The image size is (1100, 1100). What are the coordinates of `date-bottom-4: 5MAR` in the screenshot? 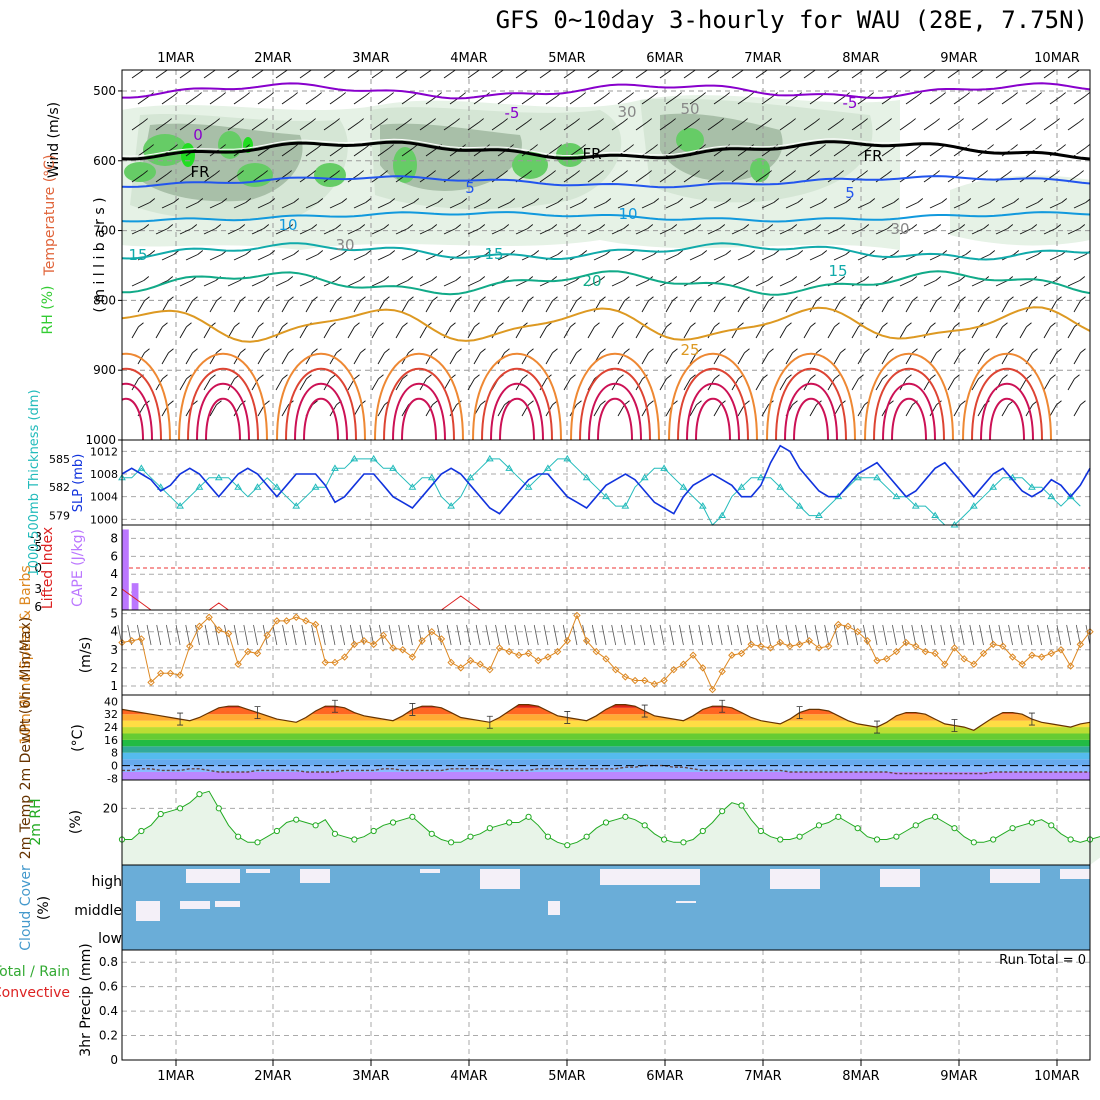 It's located at (566, 1076).